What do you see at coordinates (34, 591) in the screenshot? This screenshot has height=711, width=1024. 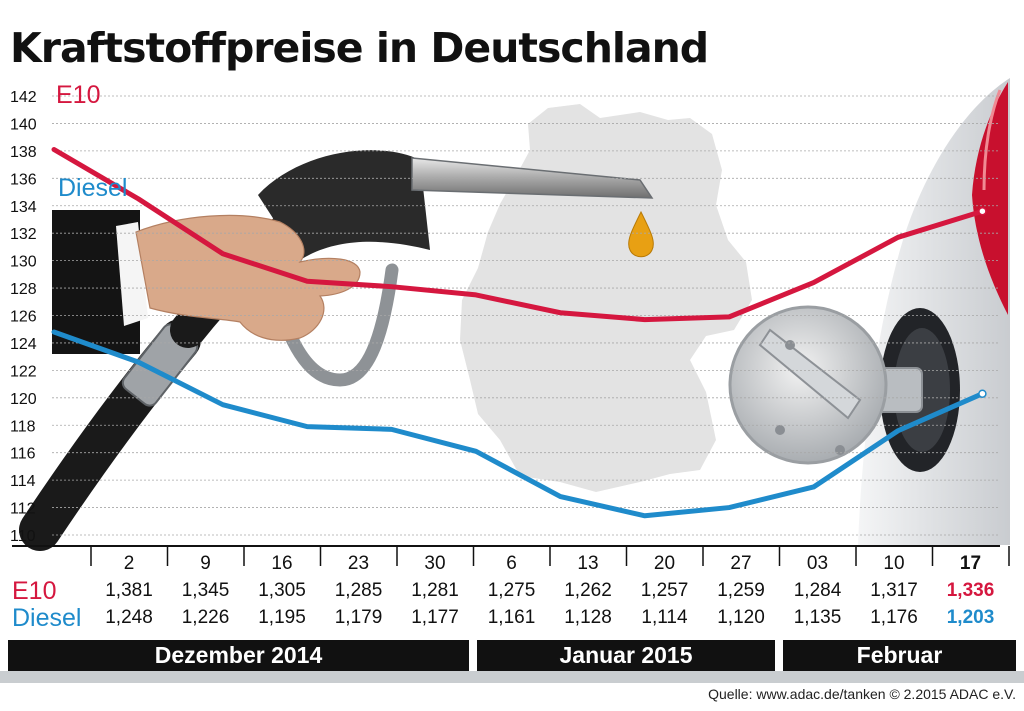 I see `row-label-e10: E10` at bounding box center [34, 591].